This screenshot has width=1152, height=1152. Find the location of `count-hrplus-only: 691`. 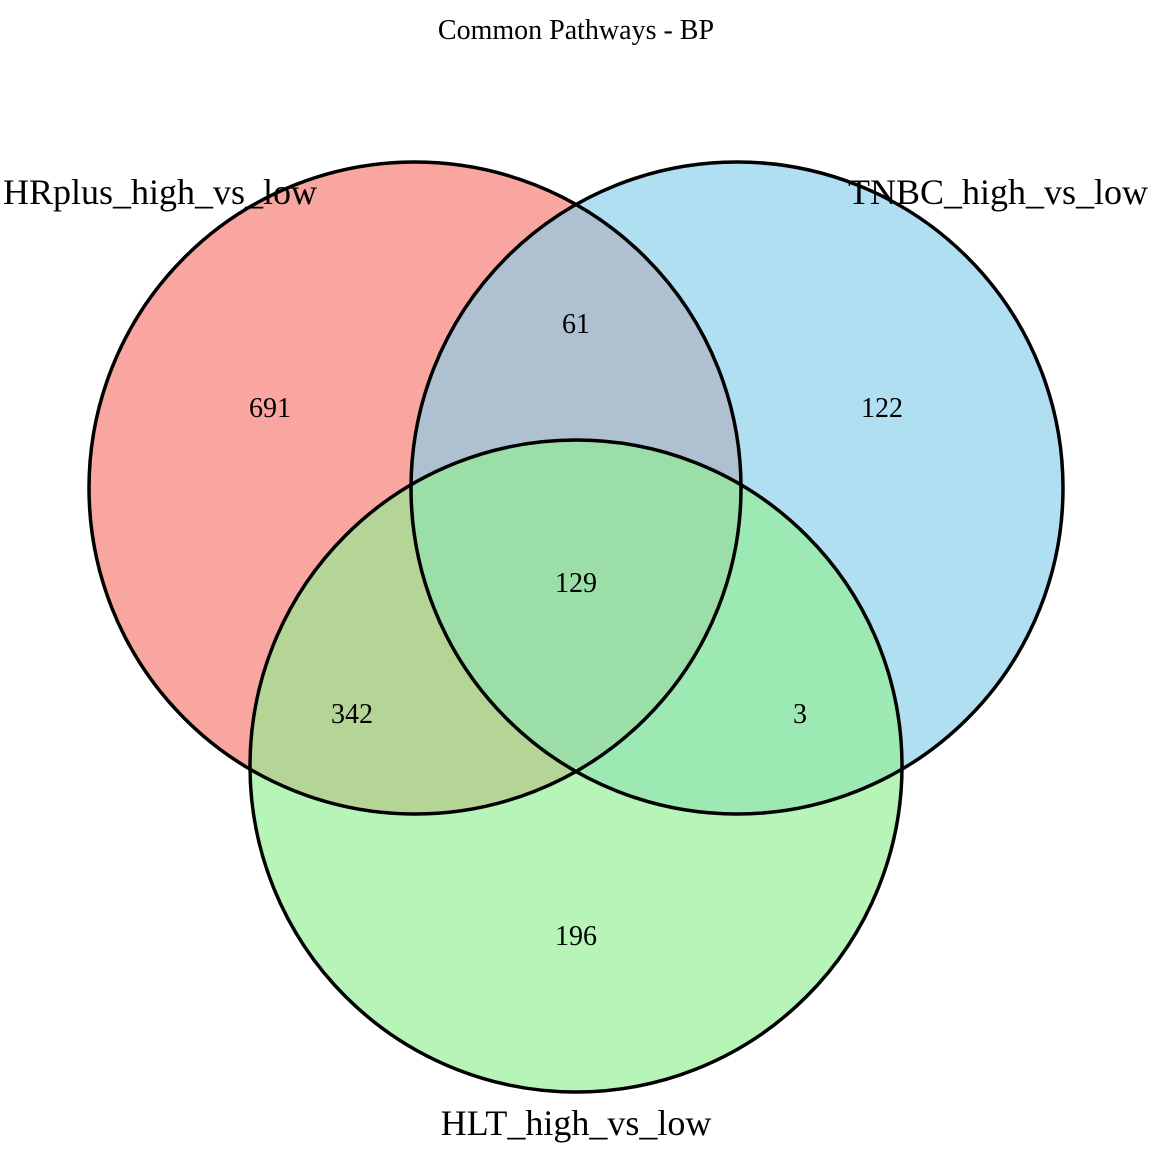

count-hrplus-only: 691 is located at coordinates (270, 408).